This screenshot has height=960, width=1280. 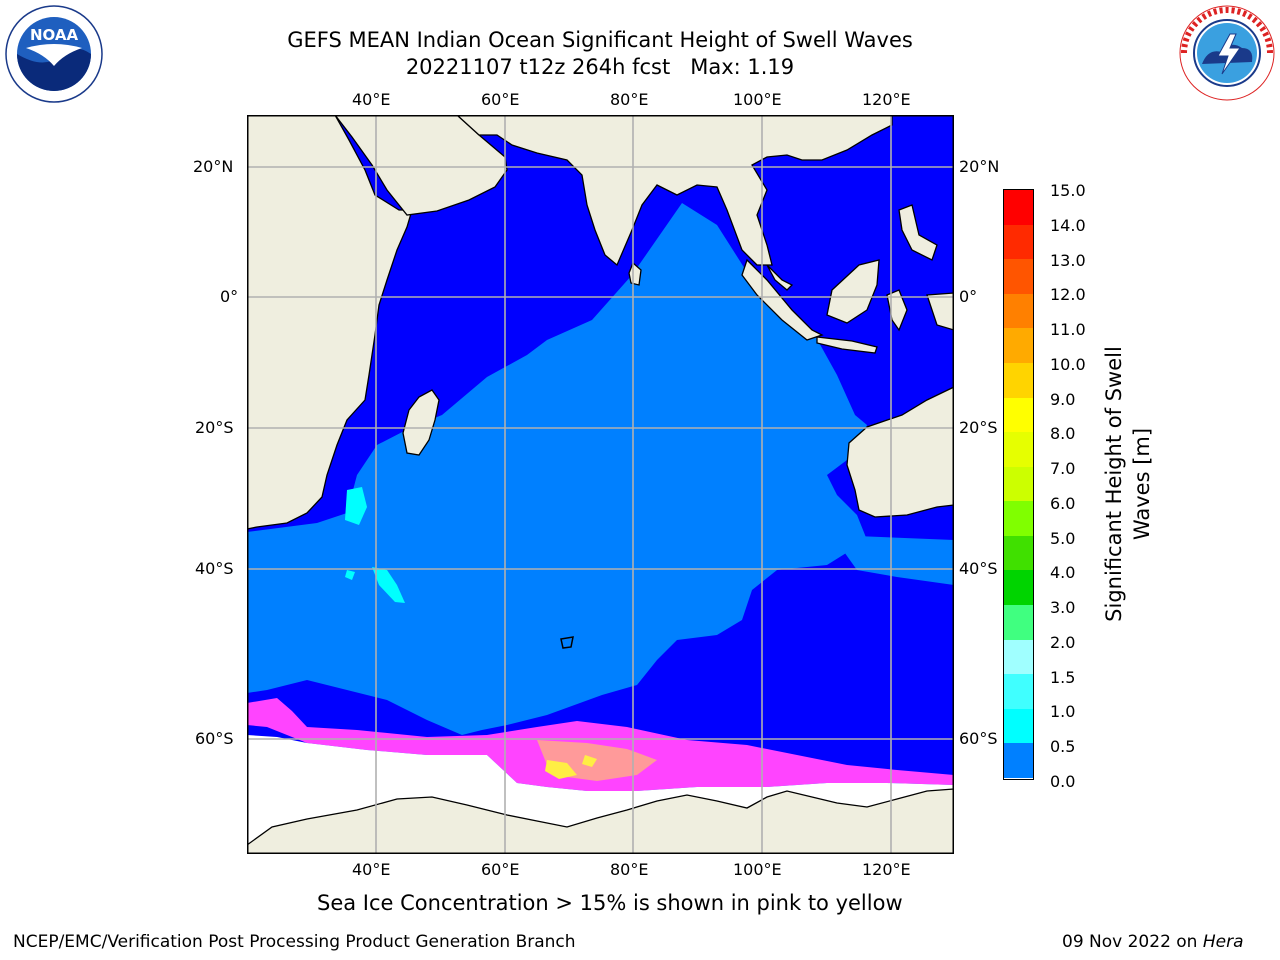 I want to click on land-kerguelen, so click(x=567, y=642).